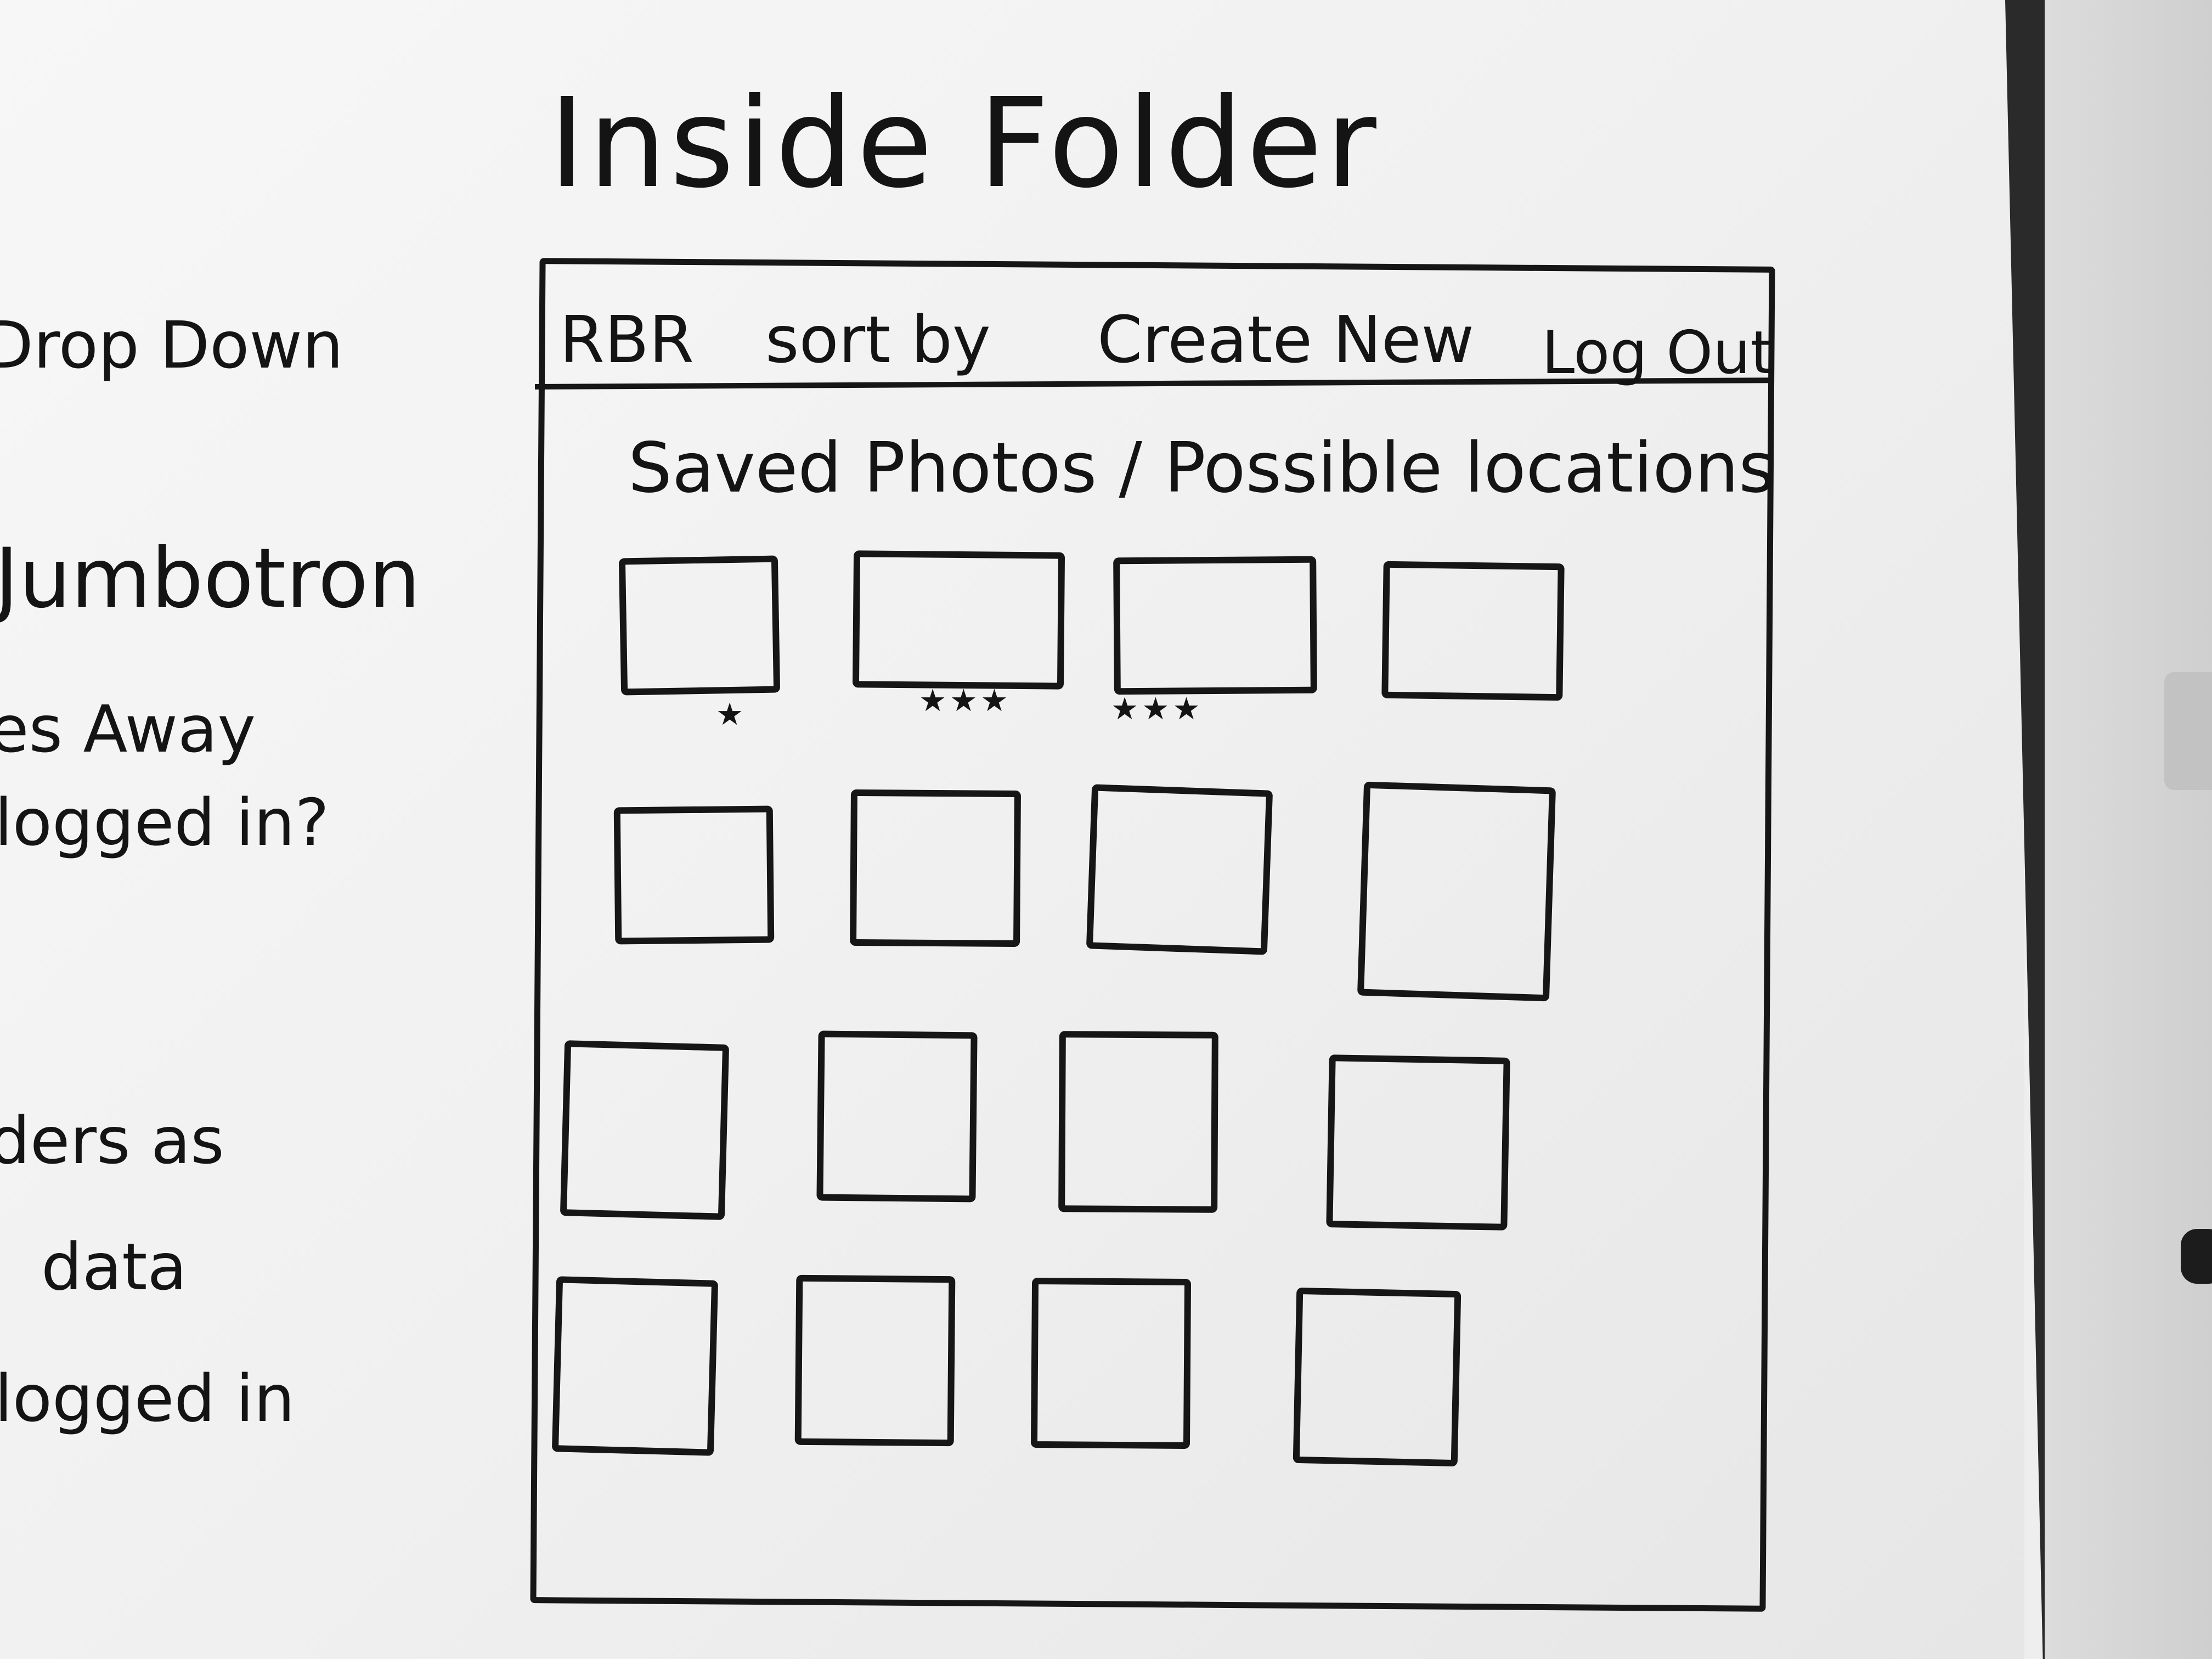  What do you see at coordinates (732, 715) in the screenshot?
I see `rating-stars: ★` at bounding box center [732, 715].